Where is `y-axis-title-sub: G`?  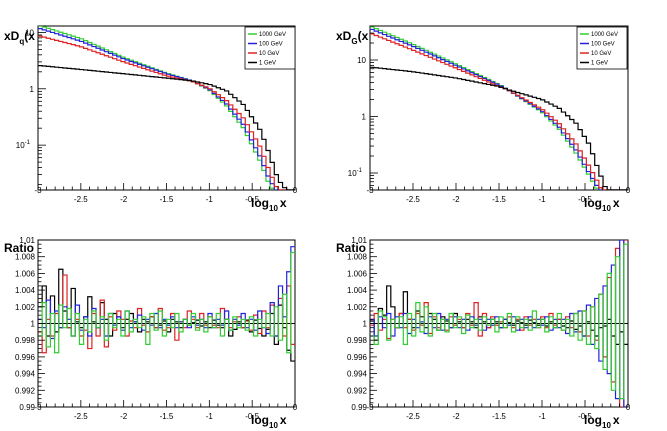 y-axis-title-sub: G is located at coordinates (354, 41).